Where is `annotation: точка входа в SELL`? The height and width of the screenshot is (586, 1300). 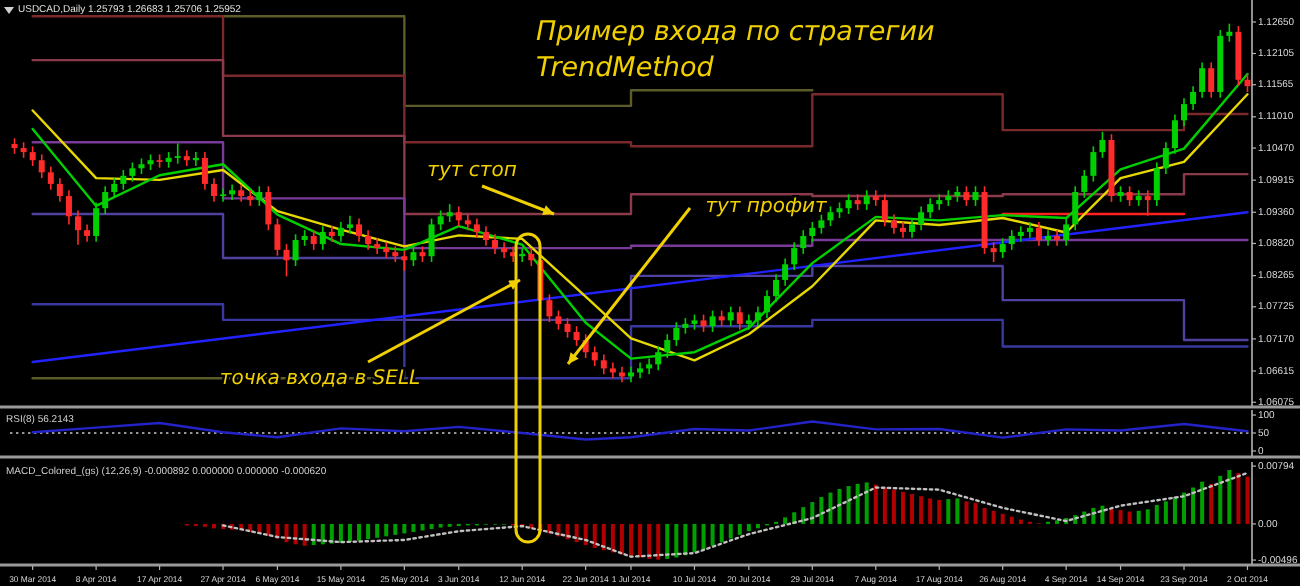
annotation: точка входа в SELL is located at coordinates (320, 379).